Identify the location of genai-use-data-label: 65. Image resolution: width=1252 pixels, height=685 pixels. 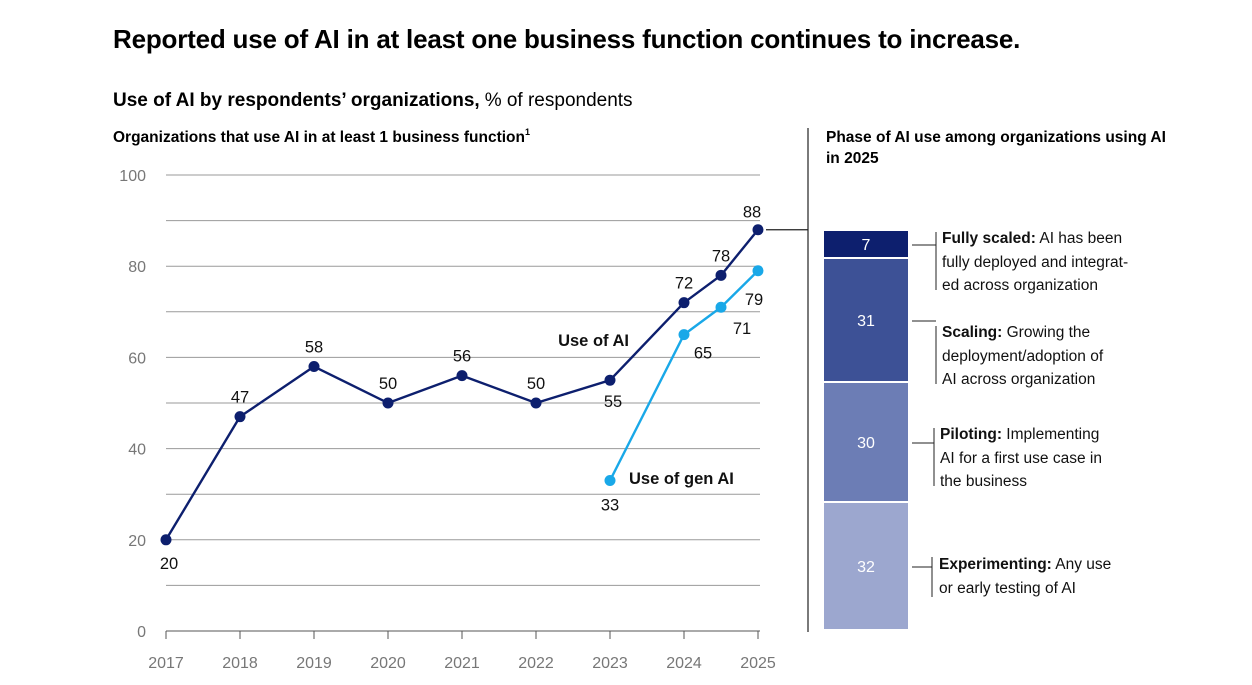
(703, 354).